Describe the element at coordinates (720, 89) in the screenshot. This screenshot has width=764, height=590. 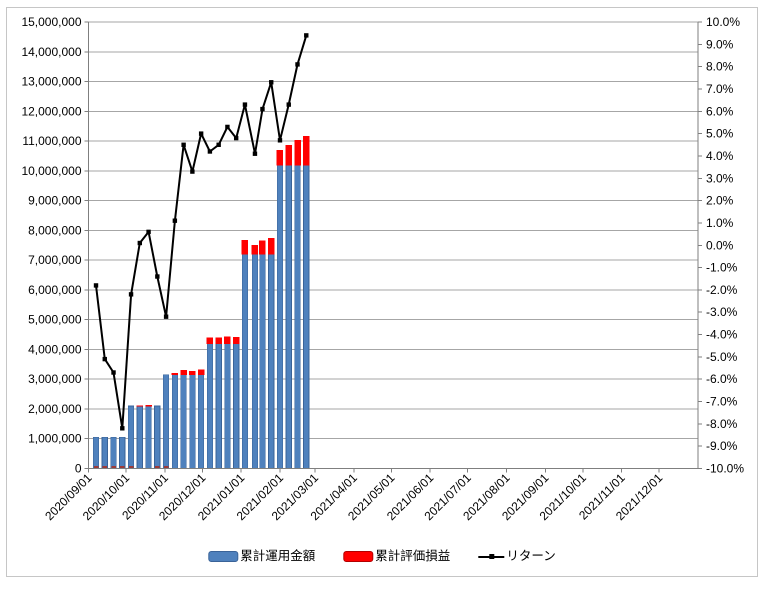
I see `svg-text: 7.0%` at that location.